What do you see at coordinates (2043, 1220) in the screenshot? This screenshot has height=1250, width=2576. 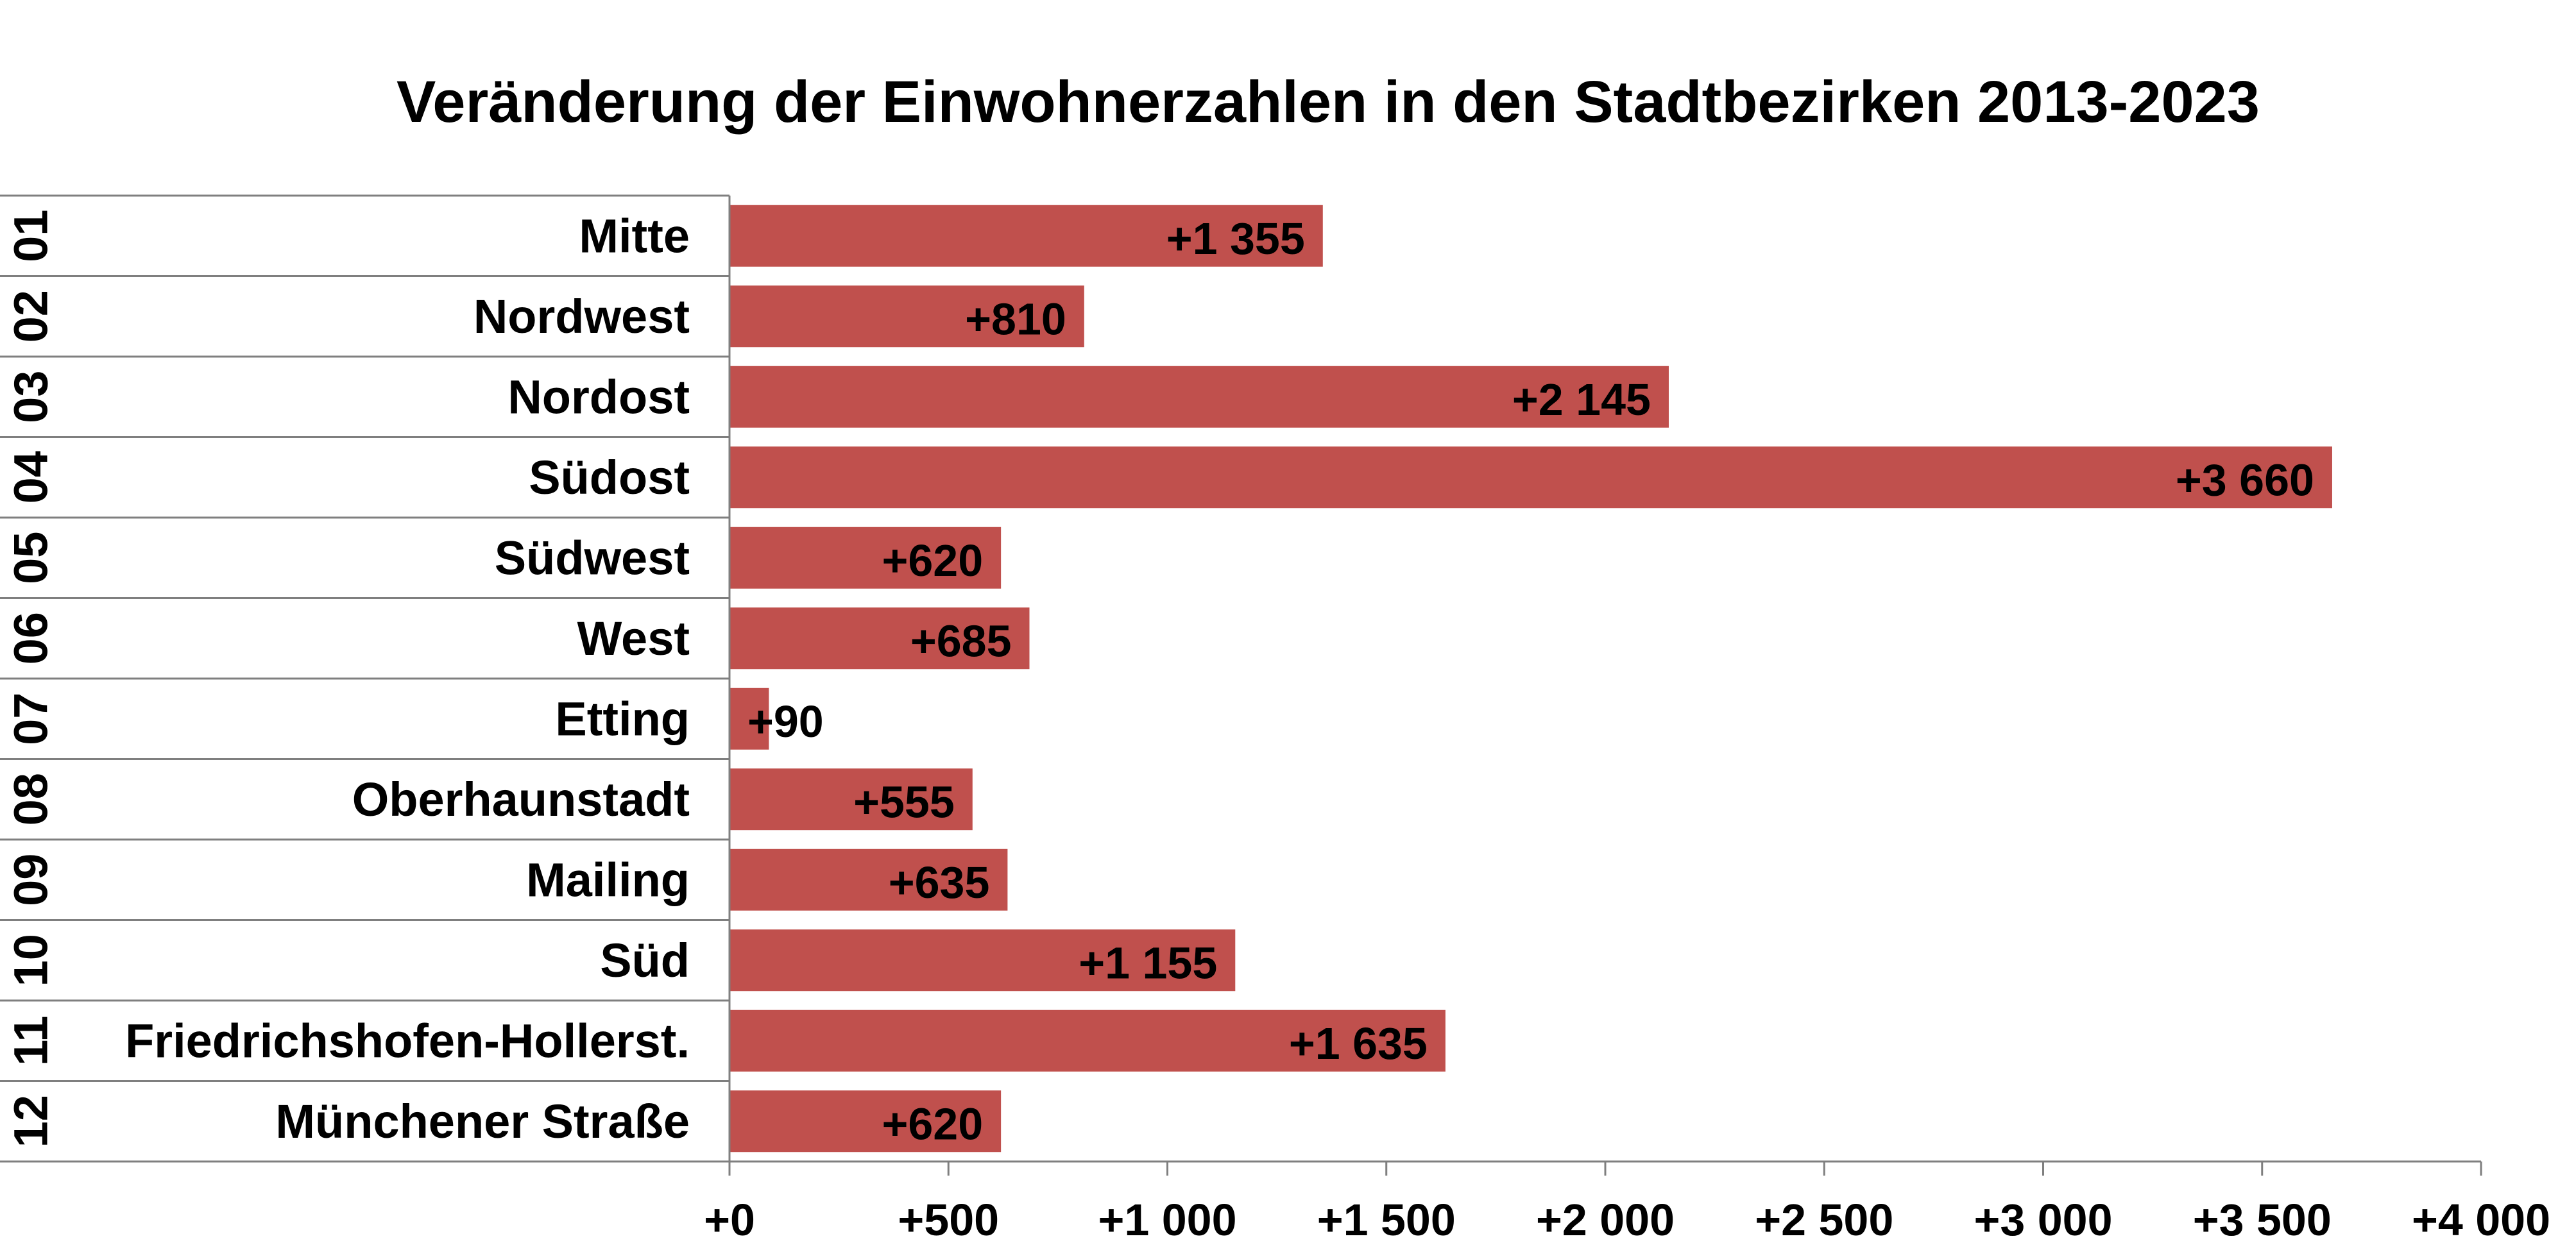 I see `x-tick-label: +3 000` at bounding box center [2043, 1220].